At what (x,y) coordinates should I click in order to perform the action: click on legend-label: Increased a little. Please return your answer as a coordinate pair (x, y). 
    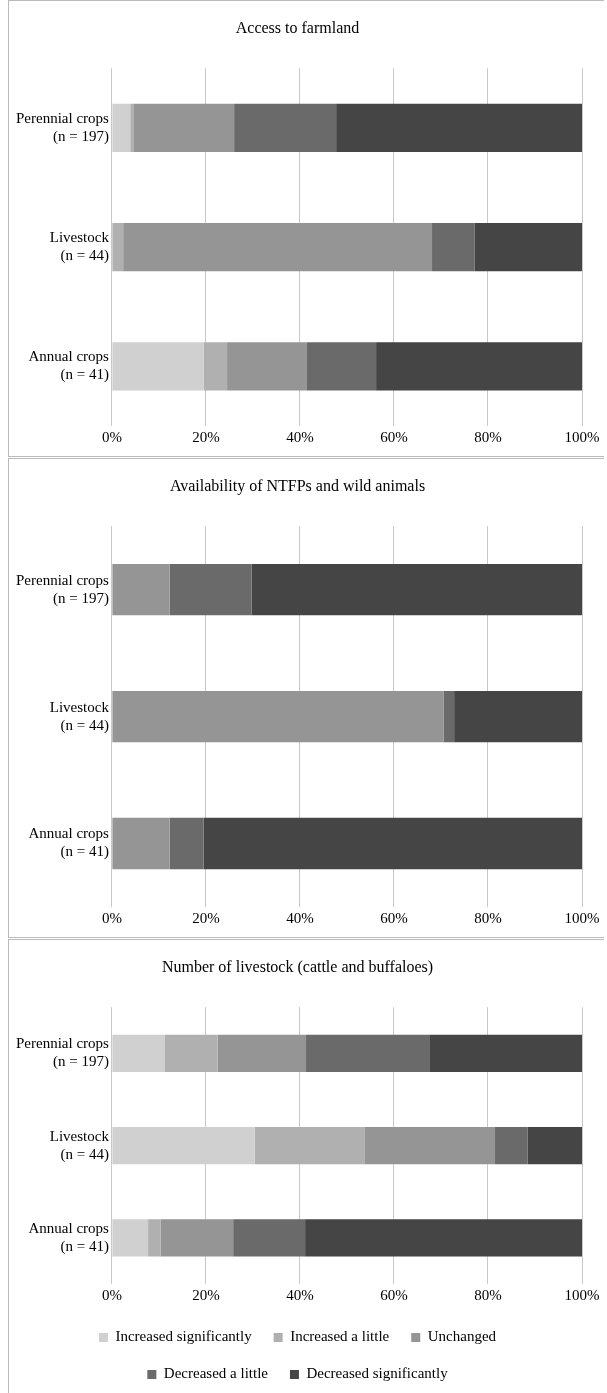
    Looking at the image, I should click on (340, 1336).